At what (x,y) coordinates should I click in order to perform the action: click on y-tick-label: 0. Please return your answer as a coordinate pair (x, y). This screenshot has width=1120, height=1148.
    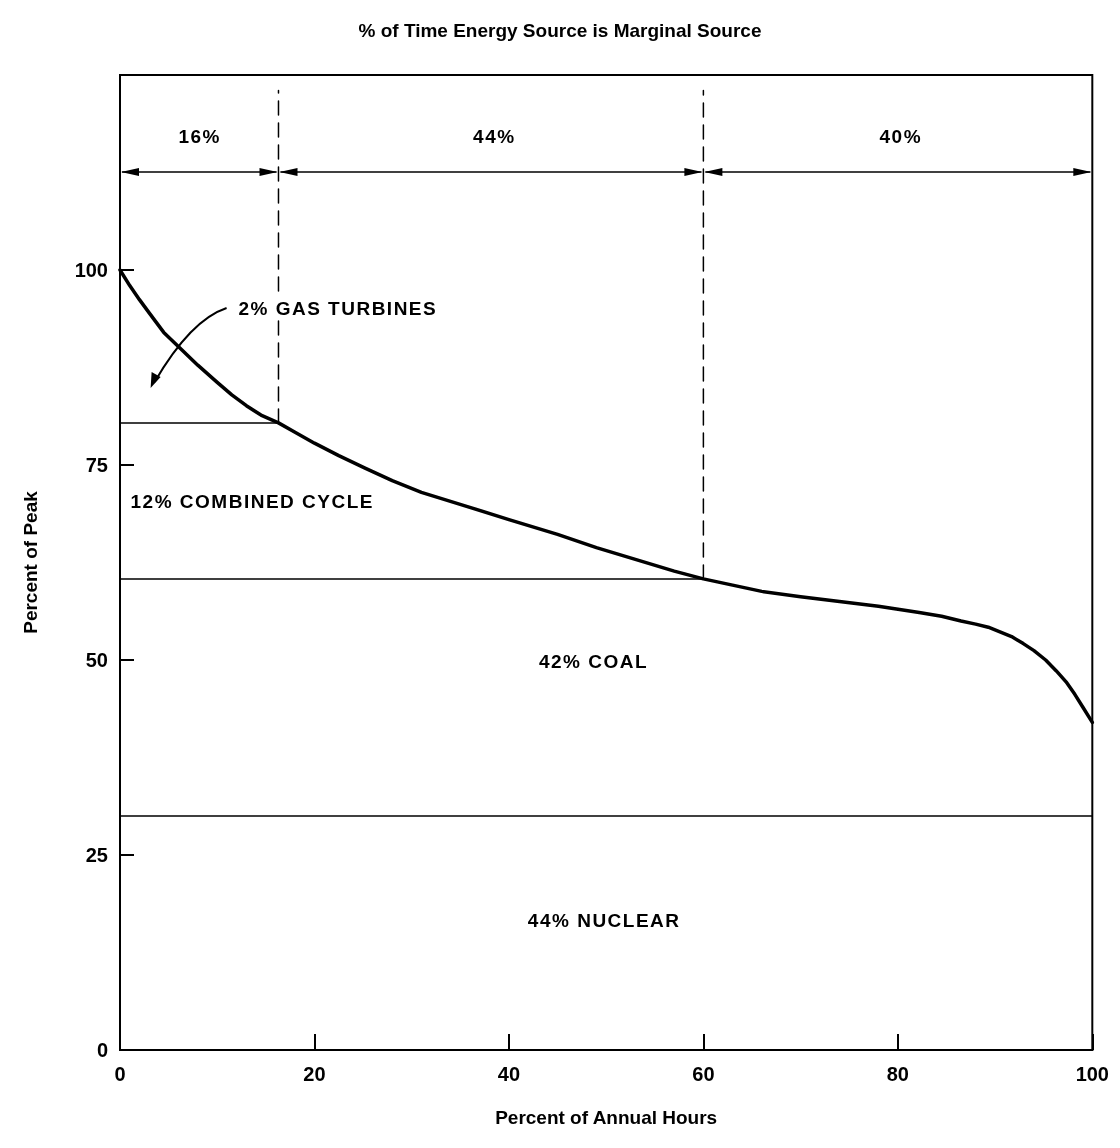
    Looking at the image, I should click on (102, 1050).